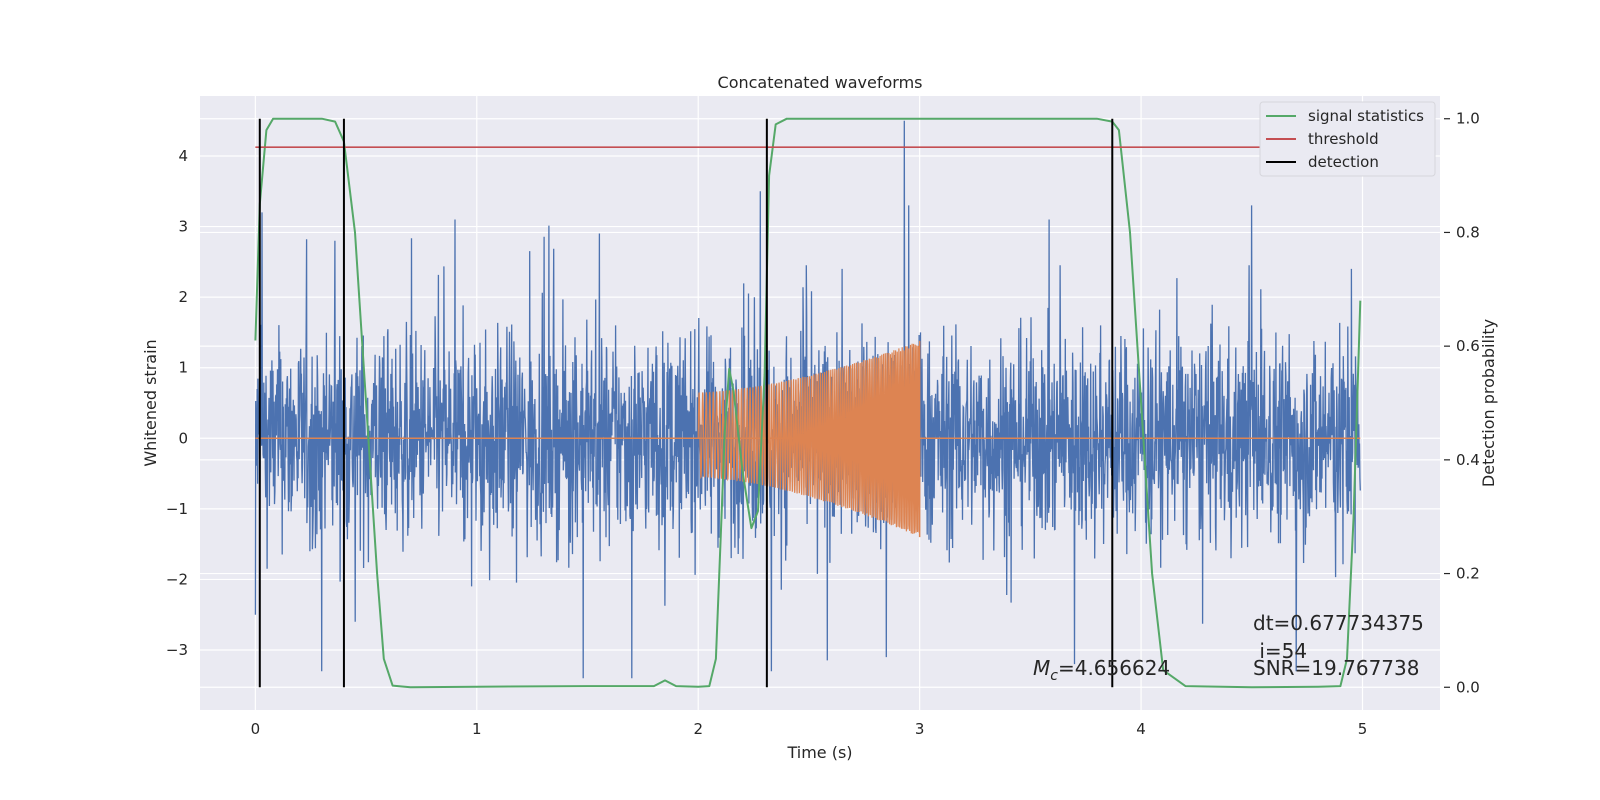 Image resolution: width=1600 pixels, height=800 pixels. Describe the element at coordinates (1468, 119) in the screenshot. I see `y2-tick-label: 1.0` at that location.